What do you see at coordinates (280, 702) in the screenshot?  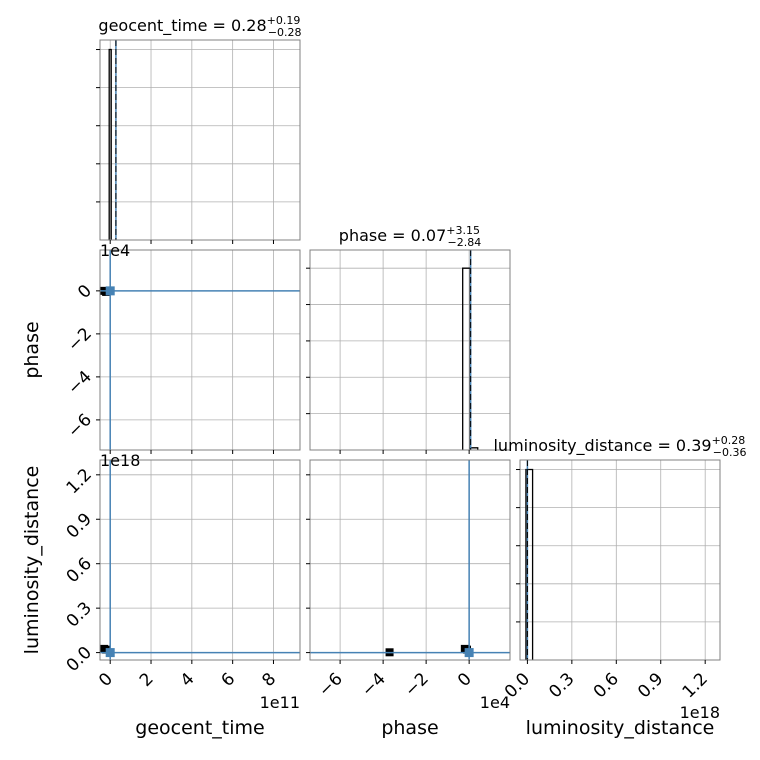 I see `lower-2-0-x-offset: 1e11` at bounding box center [280, 702].